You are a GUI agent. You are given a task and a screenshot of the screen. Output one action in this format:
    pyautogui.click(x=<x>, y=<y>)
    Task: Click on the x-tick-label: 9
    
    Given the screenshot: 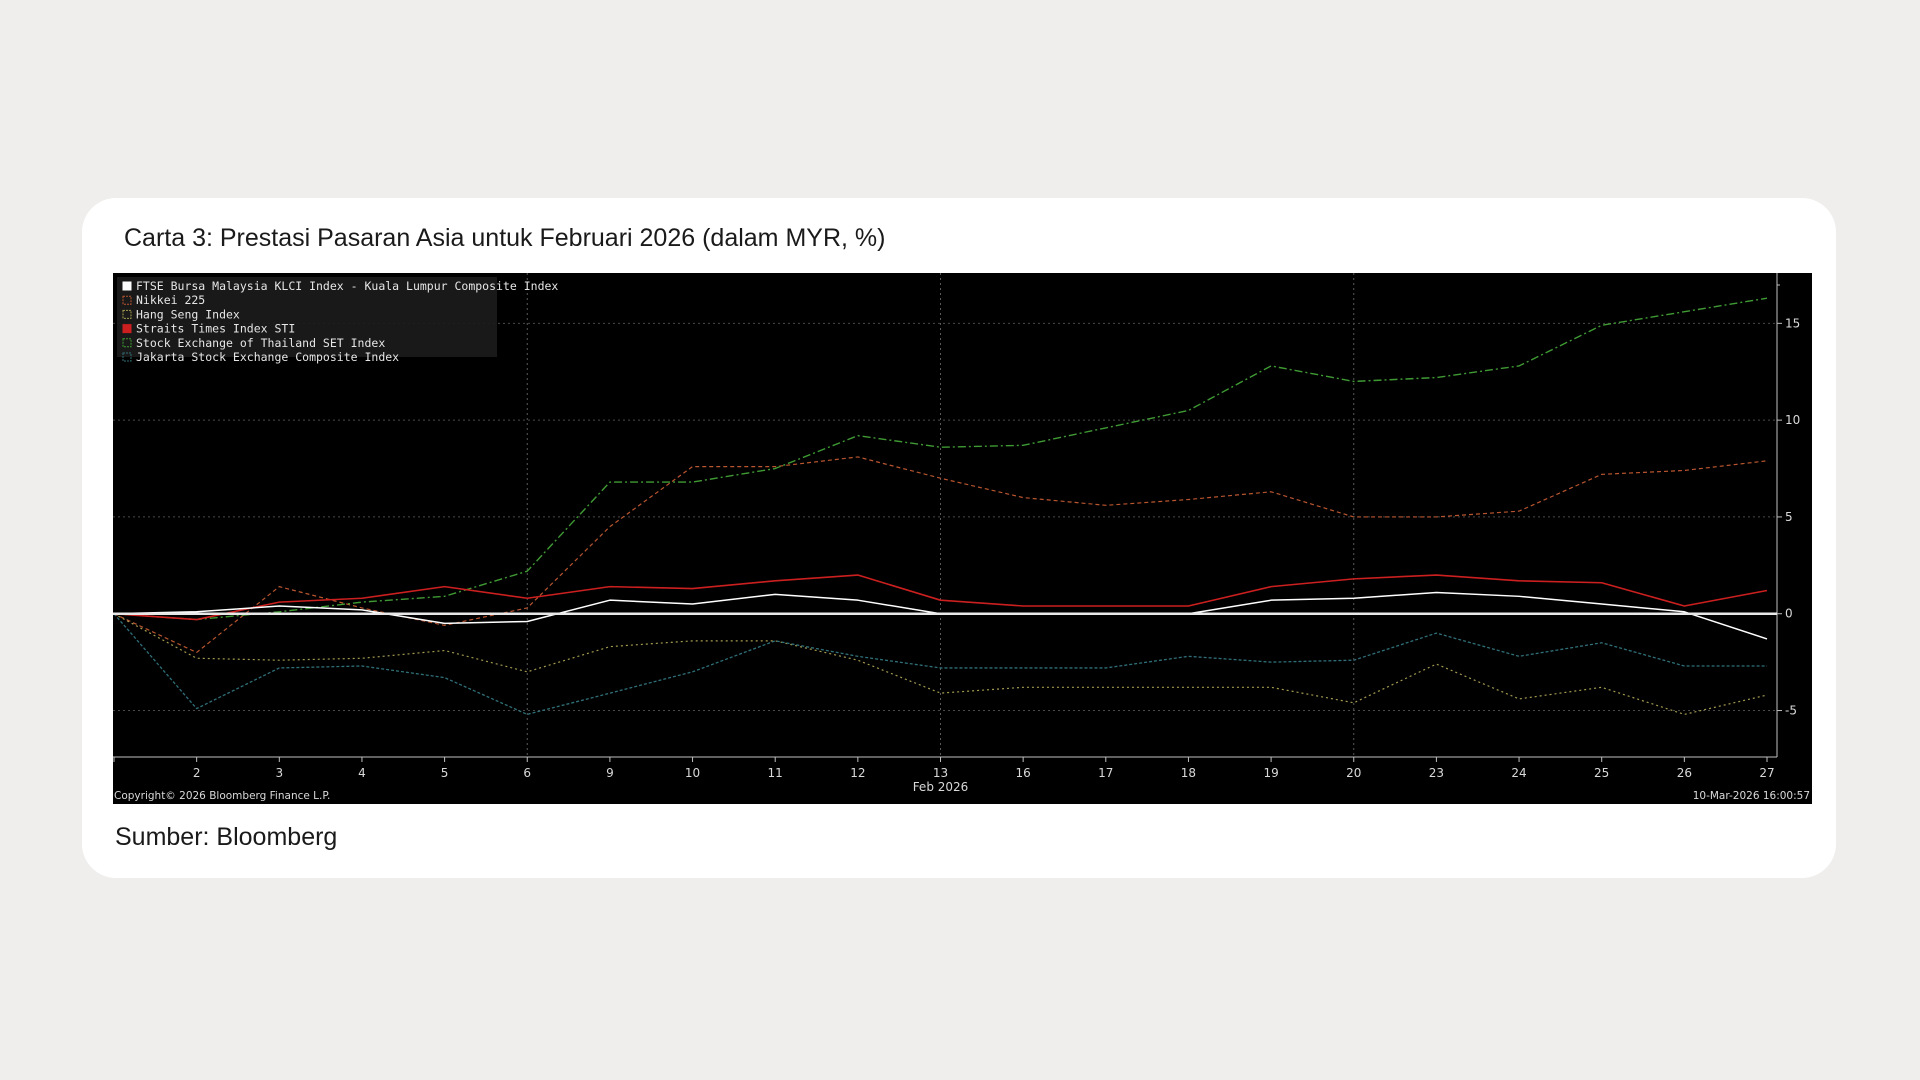 What is the action you would take?
    pyautogui.click(x=610, y=773)
    